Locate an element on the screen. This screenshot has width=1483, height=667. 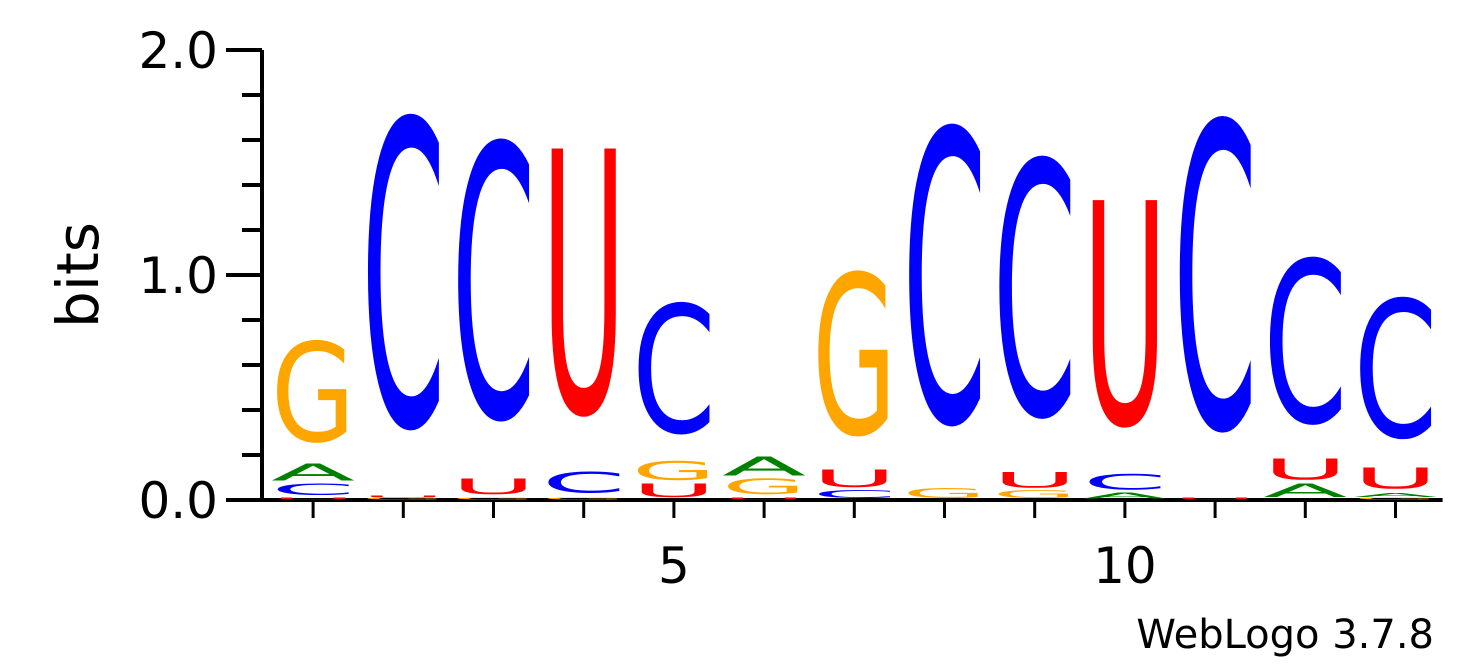
weblogo-credit: WebLogo 3.7.8 is located at coordinates (1285, 635).